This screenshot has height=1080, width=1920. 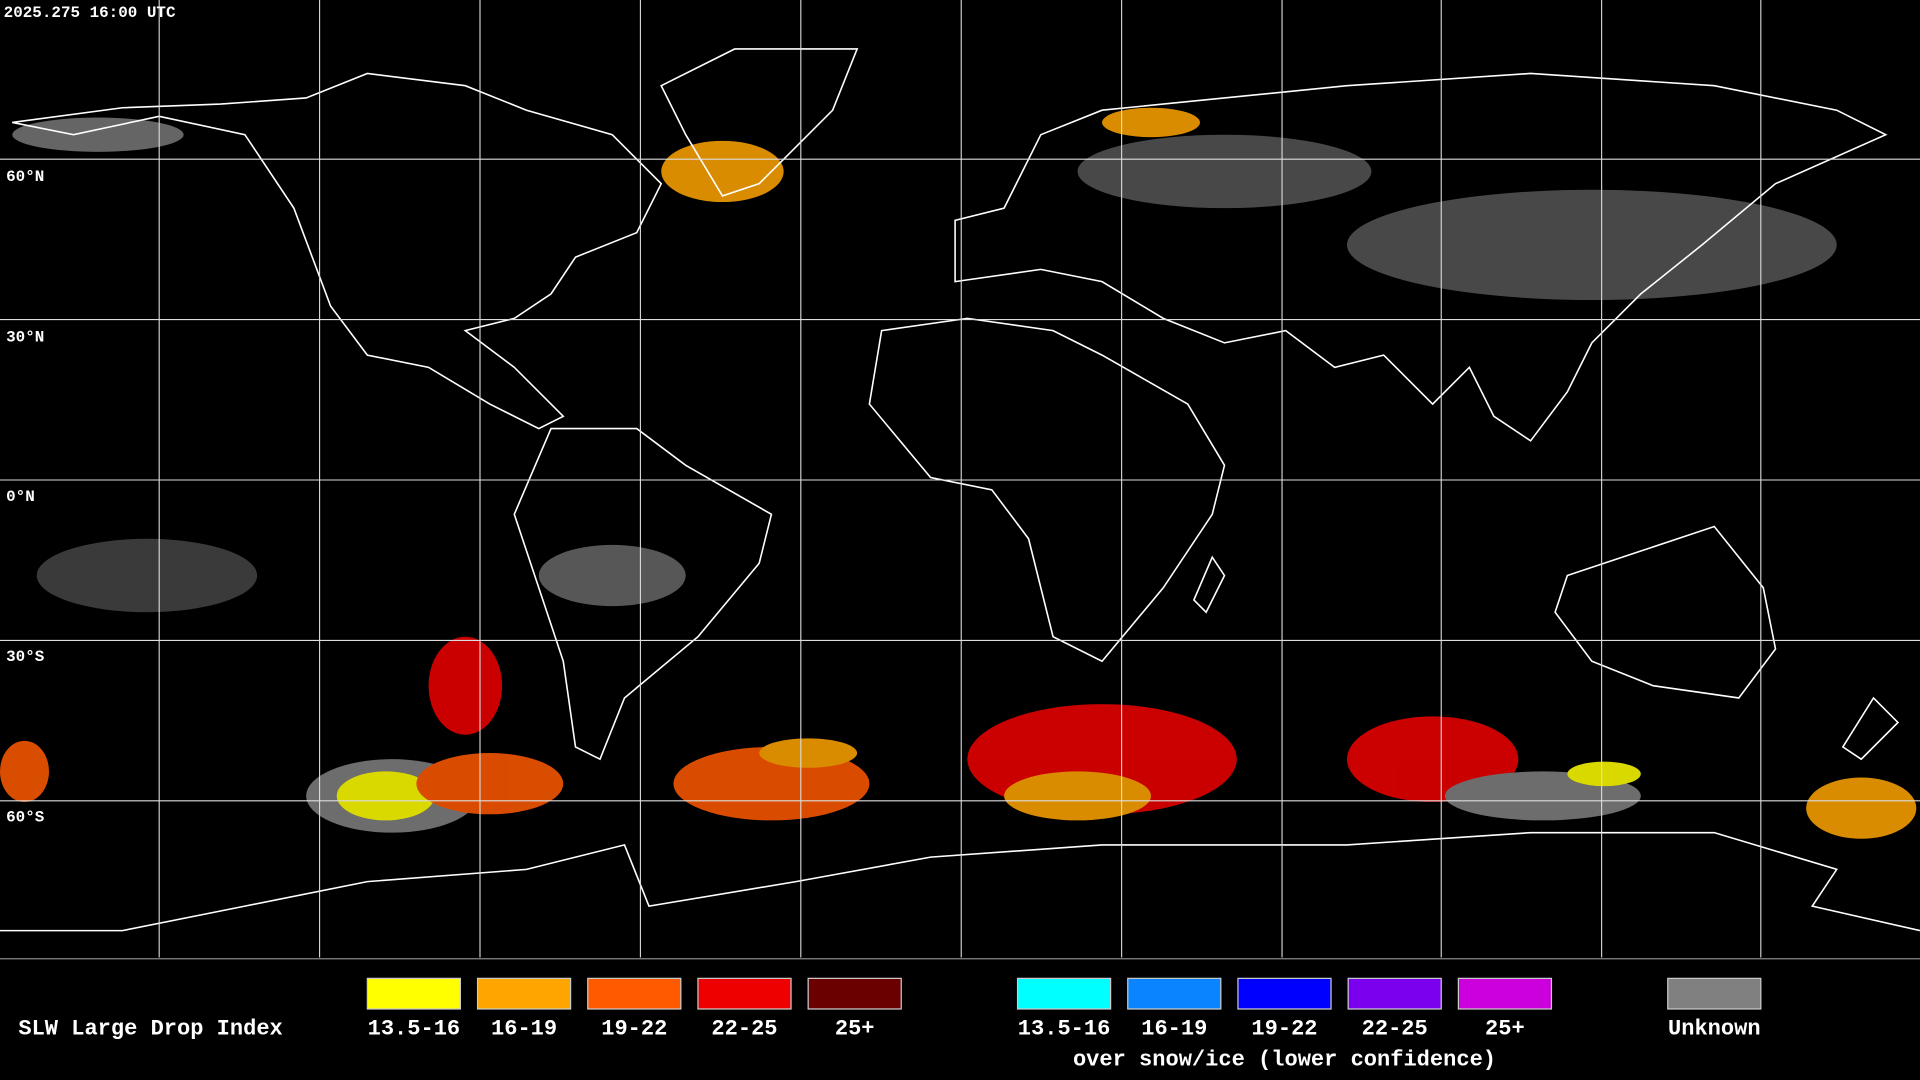 What do you see at coordinates (1284, 1059) in the screenshot?
I see `legend-caption: over snow/ice (lower confidence)` at bounding box center [1284, 1059].